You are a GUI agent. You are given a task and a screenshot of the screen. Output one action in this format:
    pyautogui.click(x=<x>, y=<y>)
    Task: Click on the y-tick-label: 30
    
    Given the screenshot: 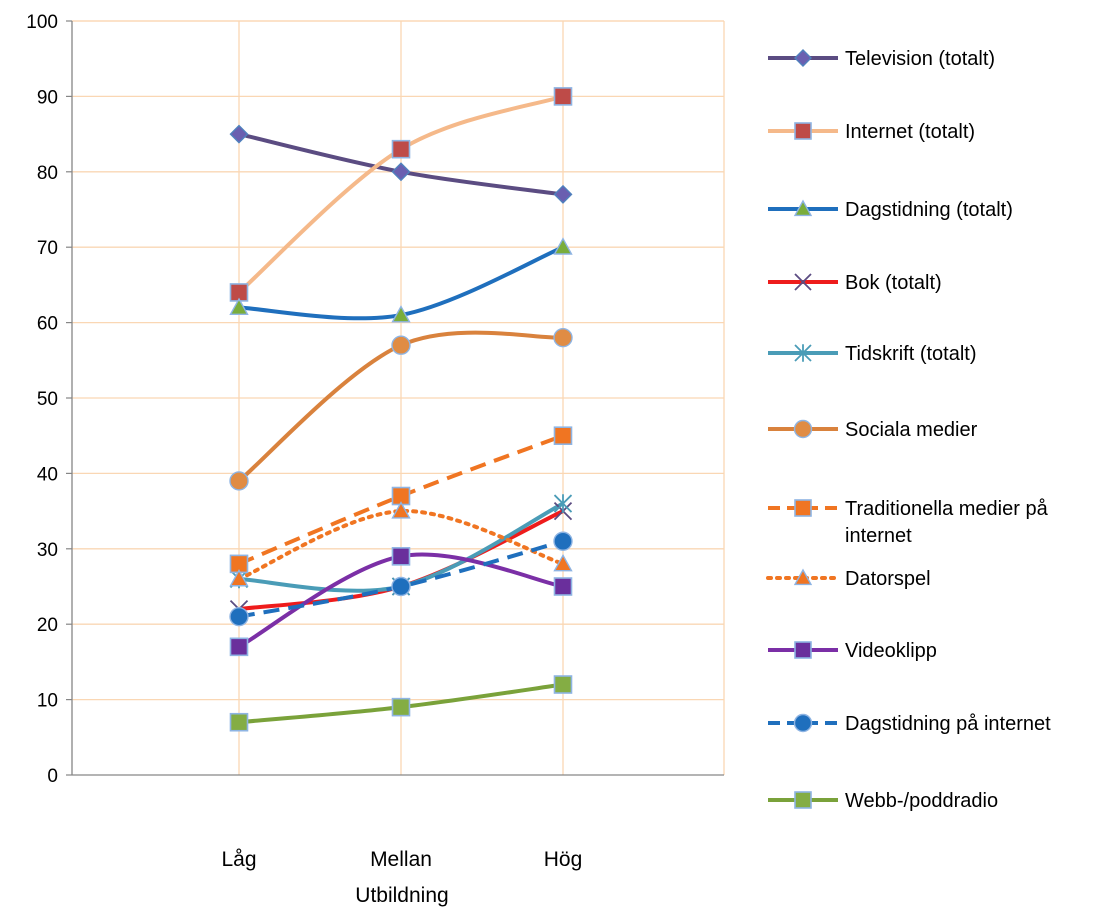 What is the action you would take?
    pyautogui.click(x=47, y=550)
    